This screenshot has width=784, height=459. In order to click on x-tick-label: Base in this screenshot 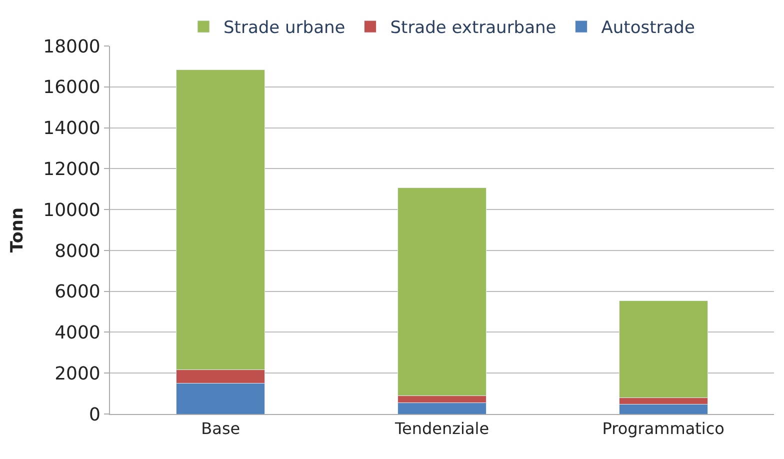, I will do `click(220, 428)`.